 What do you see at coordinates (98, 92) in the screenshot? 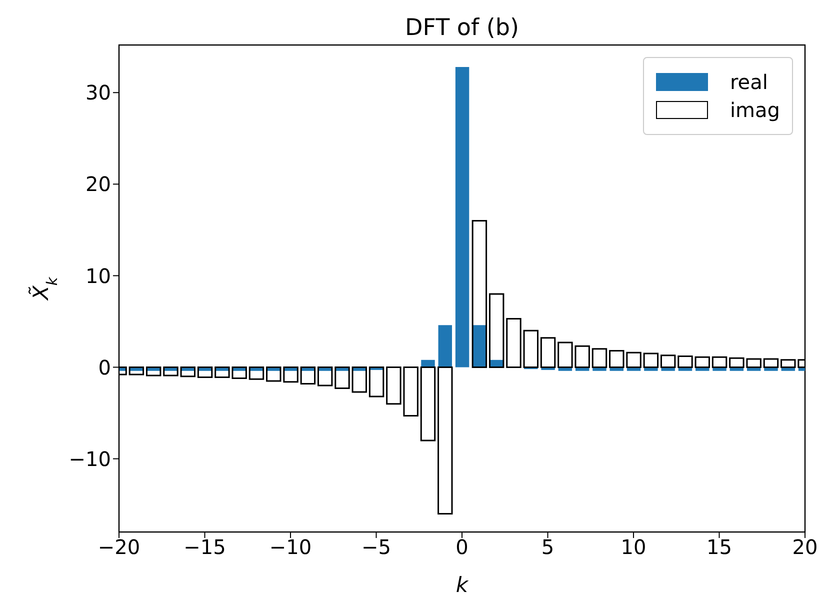
I see `y-tick-label: 30` at bounding box center [98, 92].